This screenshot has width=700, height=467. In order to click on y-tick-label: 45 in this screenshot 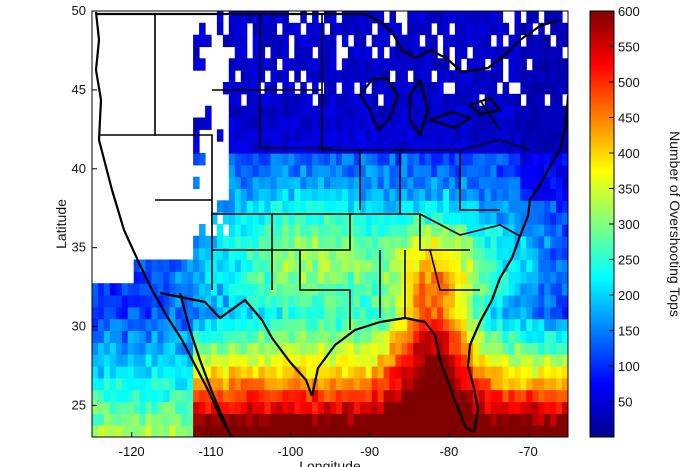, I will do `click(79, 89)`.